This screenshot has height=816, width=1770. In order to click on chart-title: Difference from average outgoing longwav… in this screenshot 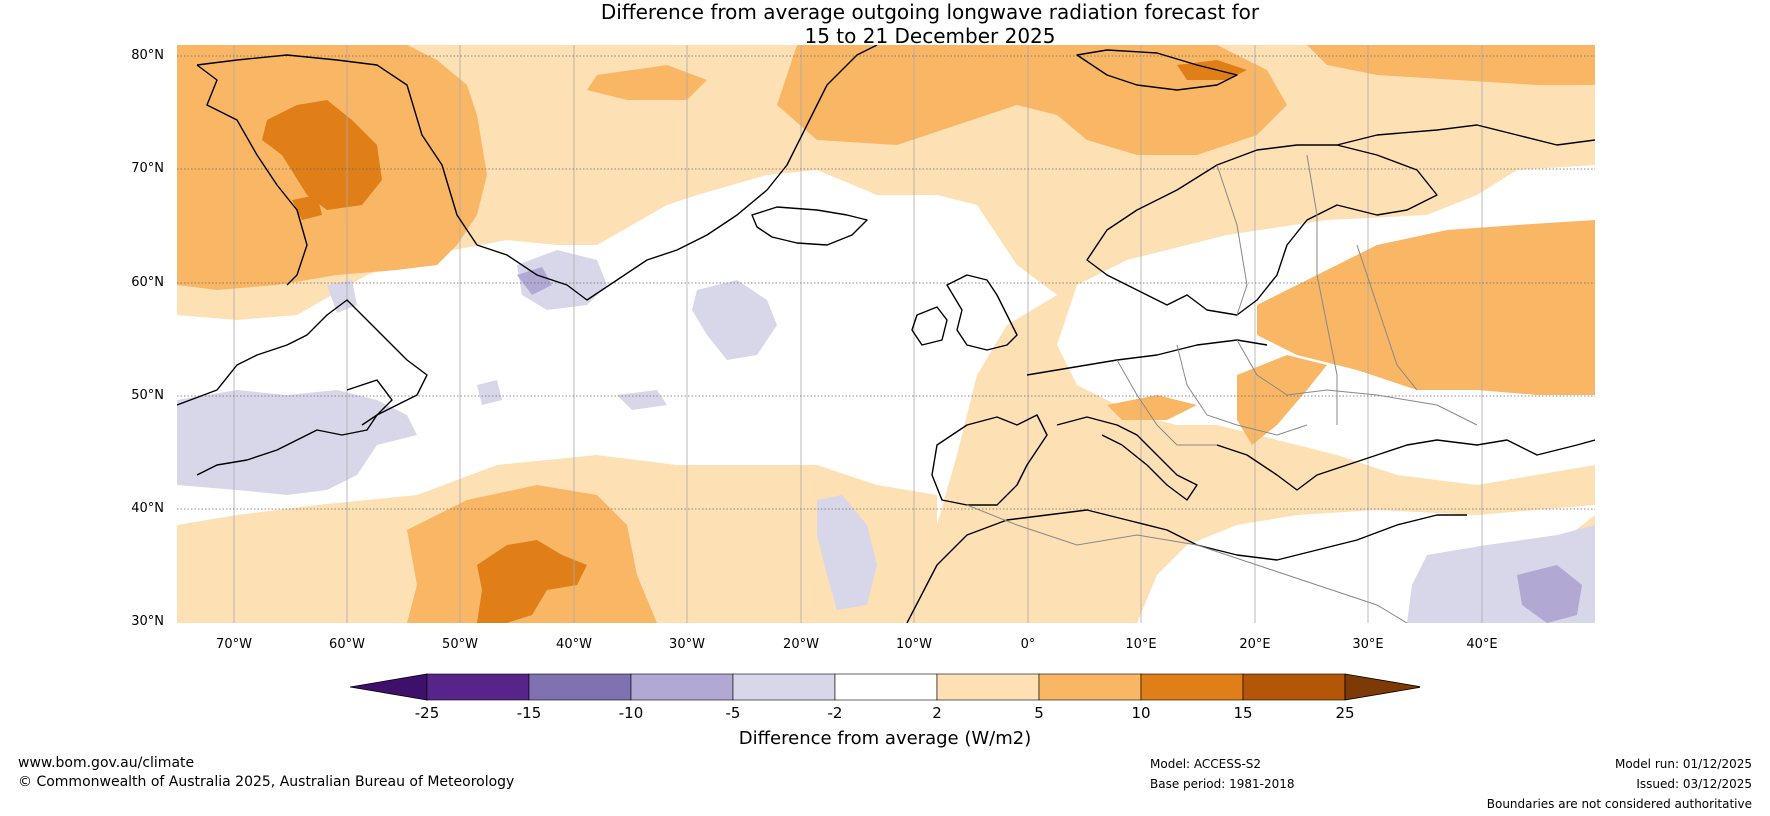, I will do `click(885, 24)`.